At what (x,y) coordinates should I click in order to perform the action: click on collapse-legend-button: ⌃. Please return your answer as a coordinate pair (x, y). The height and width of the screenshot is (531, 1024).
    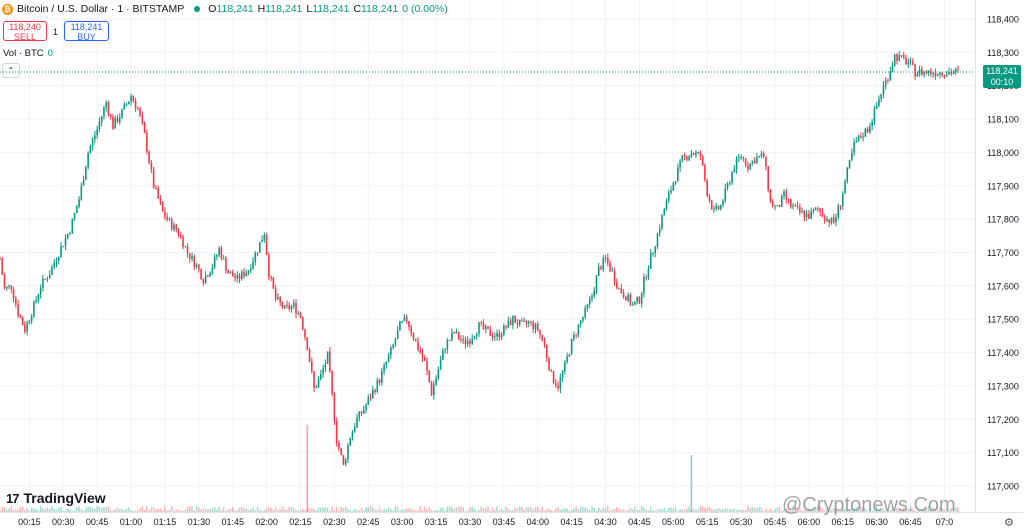
    Looking at the image, I should click on (11, 70).